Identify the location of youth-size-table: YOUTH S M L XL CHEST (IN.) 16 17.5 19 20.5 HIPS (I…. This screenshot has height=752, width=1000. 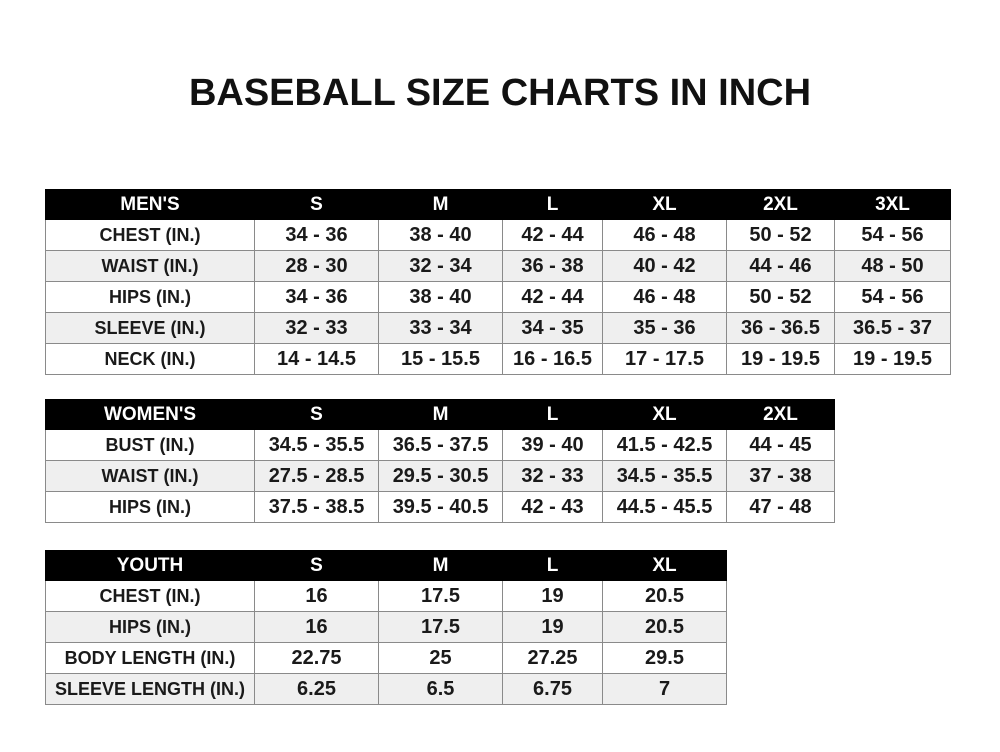
(386, 627).